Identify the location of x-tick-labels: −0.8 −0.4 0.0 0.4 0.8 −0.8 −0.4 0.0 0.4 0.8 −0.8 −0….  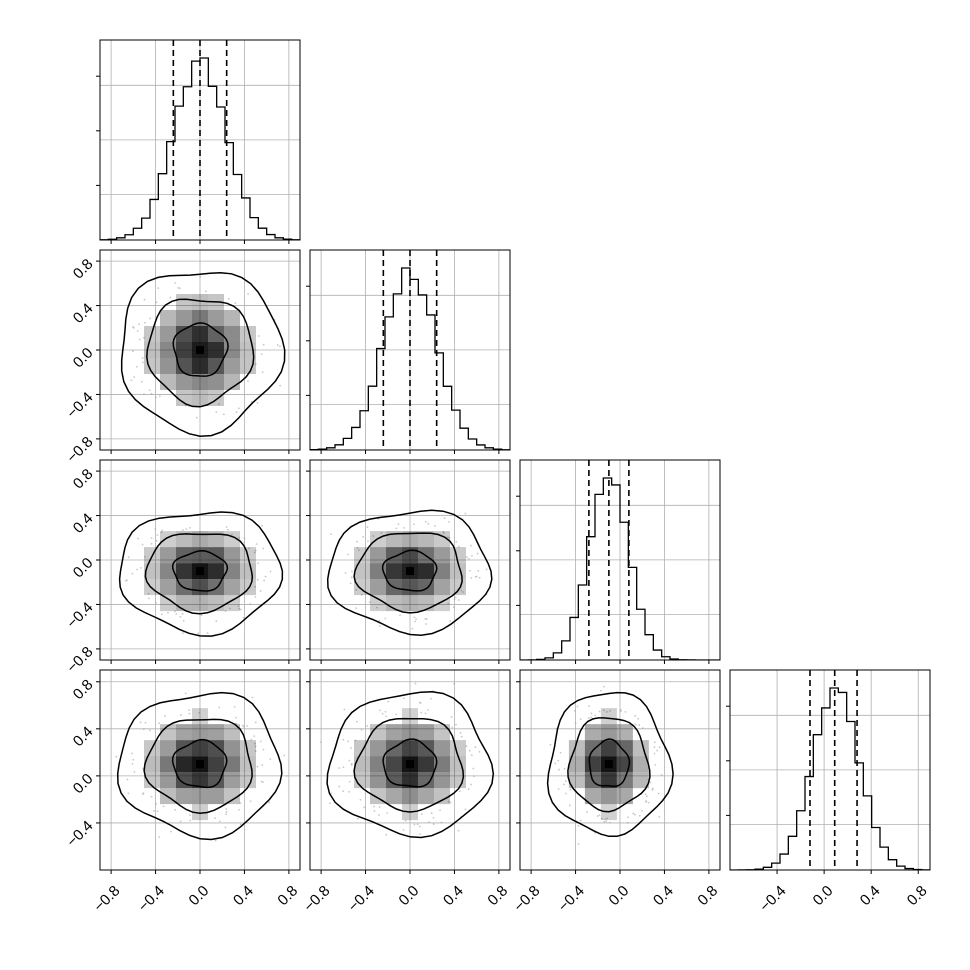
(511, 898).